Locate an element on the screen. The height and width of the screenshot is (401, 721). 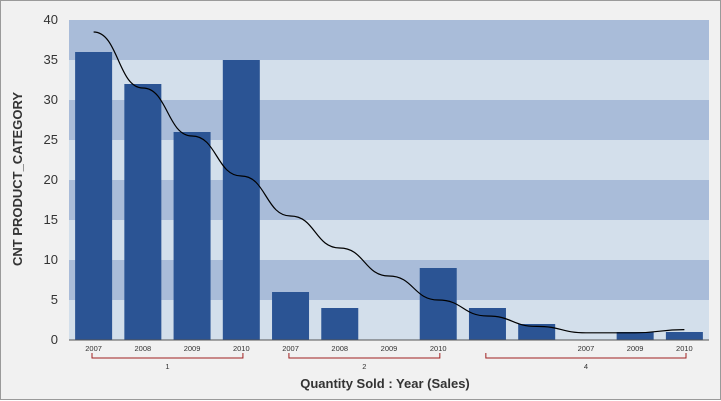
y-tick-label: 25 is located at coordinates (51, 139).